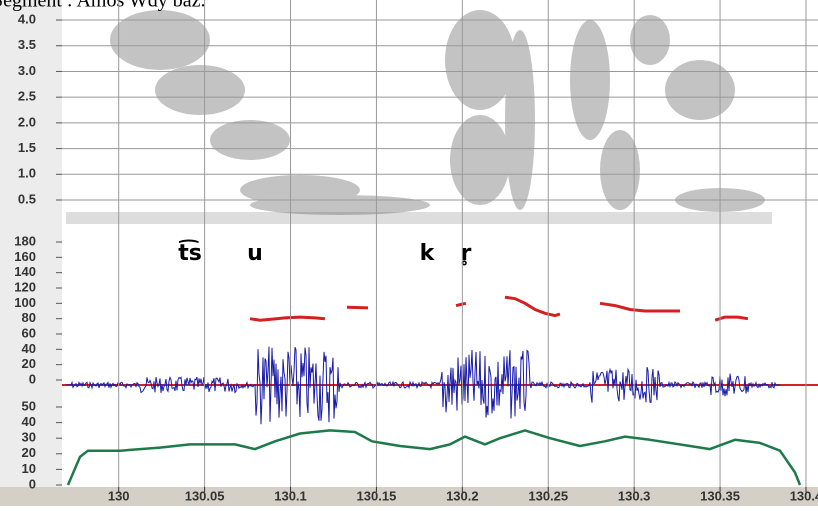 Image resolution: width=818 pixels, height=511 pixels. What do you see at coordinates (423, 385) in the screenshot?
I see `waveform` at bounding box center [423, 385].